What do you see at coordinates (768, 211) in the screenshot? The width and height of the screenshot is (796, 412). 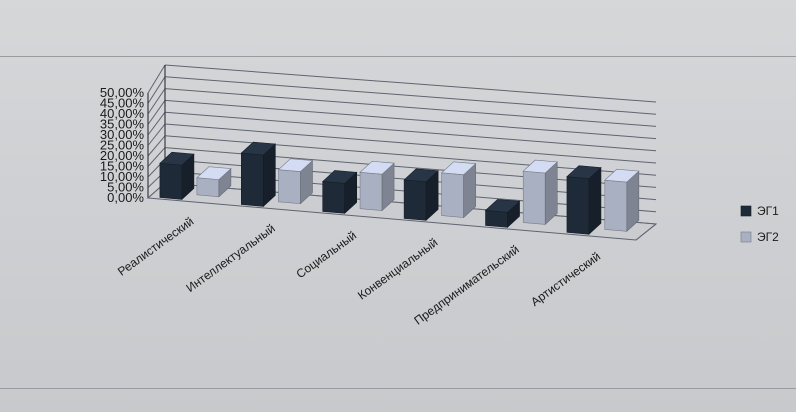 I see `legend-label: ЭГ1` at bounding box center [768, 211].